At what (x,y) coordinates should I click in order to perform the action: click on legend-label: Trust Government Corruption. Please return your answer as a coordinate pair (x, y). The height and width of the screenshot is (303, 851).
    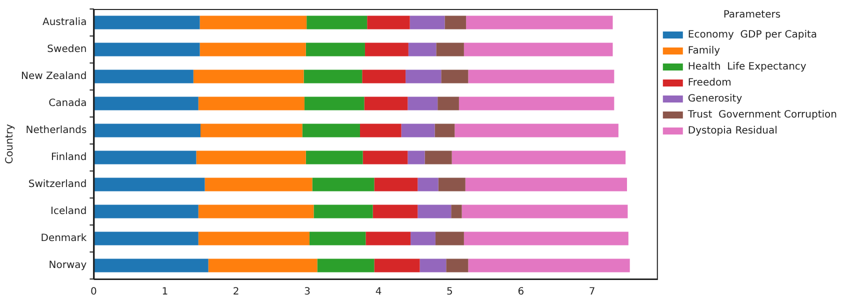
    Looking at the image, I should click on (762, 115).